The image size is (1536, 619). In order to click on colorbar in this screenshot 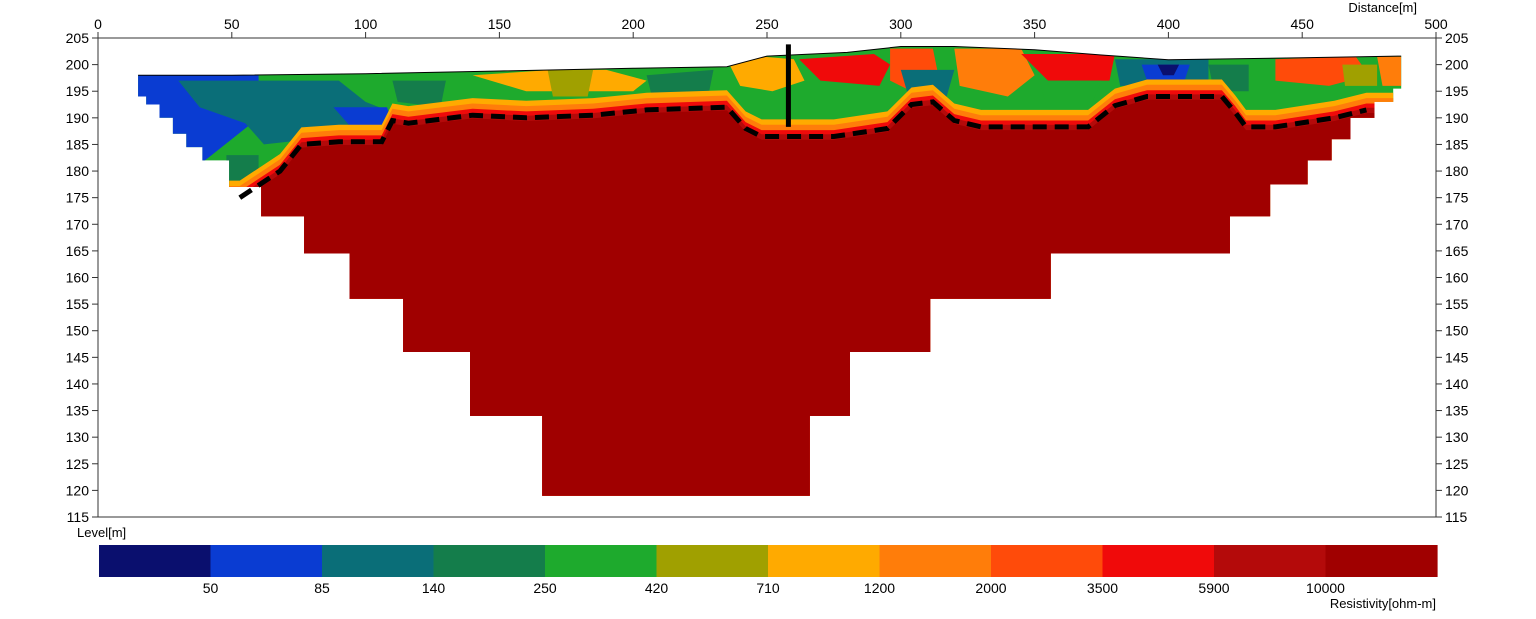, I will do `click(768, 561)`.